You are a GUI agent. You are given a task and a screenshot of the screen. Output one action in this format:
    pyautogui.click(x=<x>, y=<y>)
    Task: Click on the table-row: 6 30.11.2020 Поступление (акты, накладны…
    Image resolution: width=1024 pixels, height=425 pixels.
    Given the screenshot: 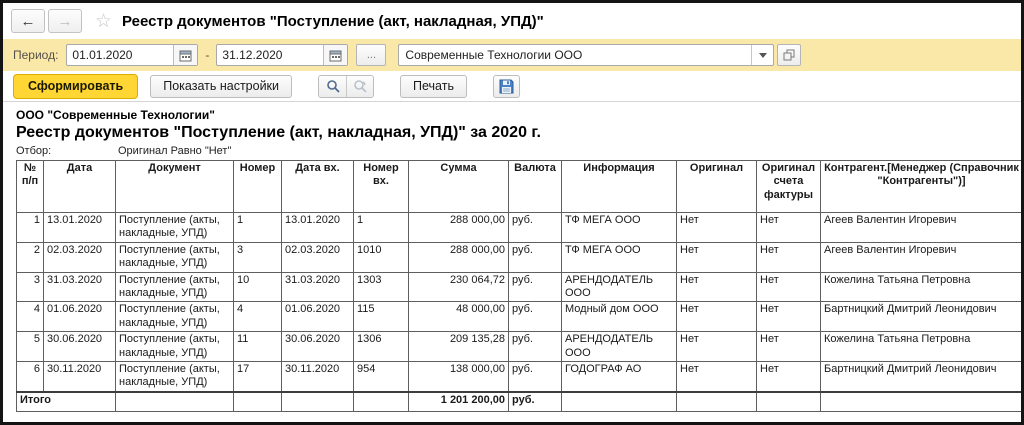 What is the action you would take?
    pyautogui.click(x=518, y=377)
    